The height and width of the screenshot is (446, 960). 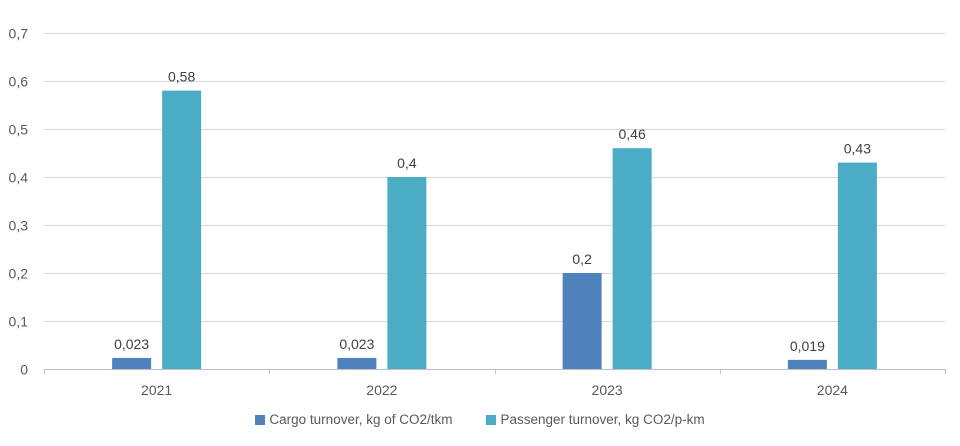 What do you see at coordinates (607, 390) in the screenshot?
I see `x-tick-label: 2023` at bounding box center [607, 390].